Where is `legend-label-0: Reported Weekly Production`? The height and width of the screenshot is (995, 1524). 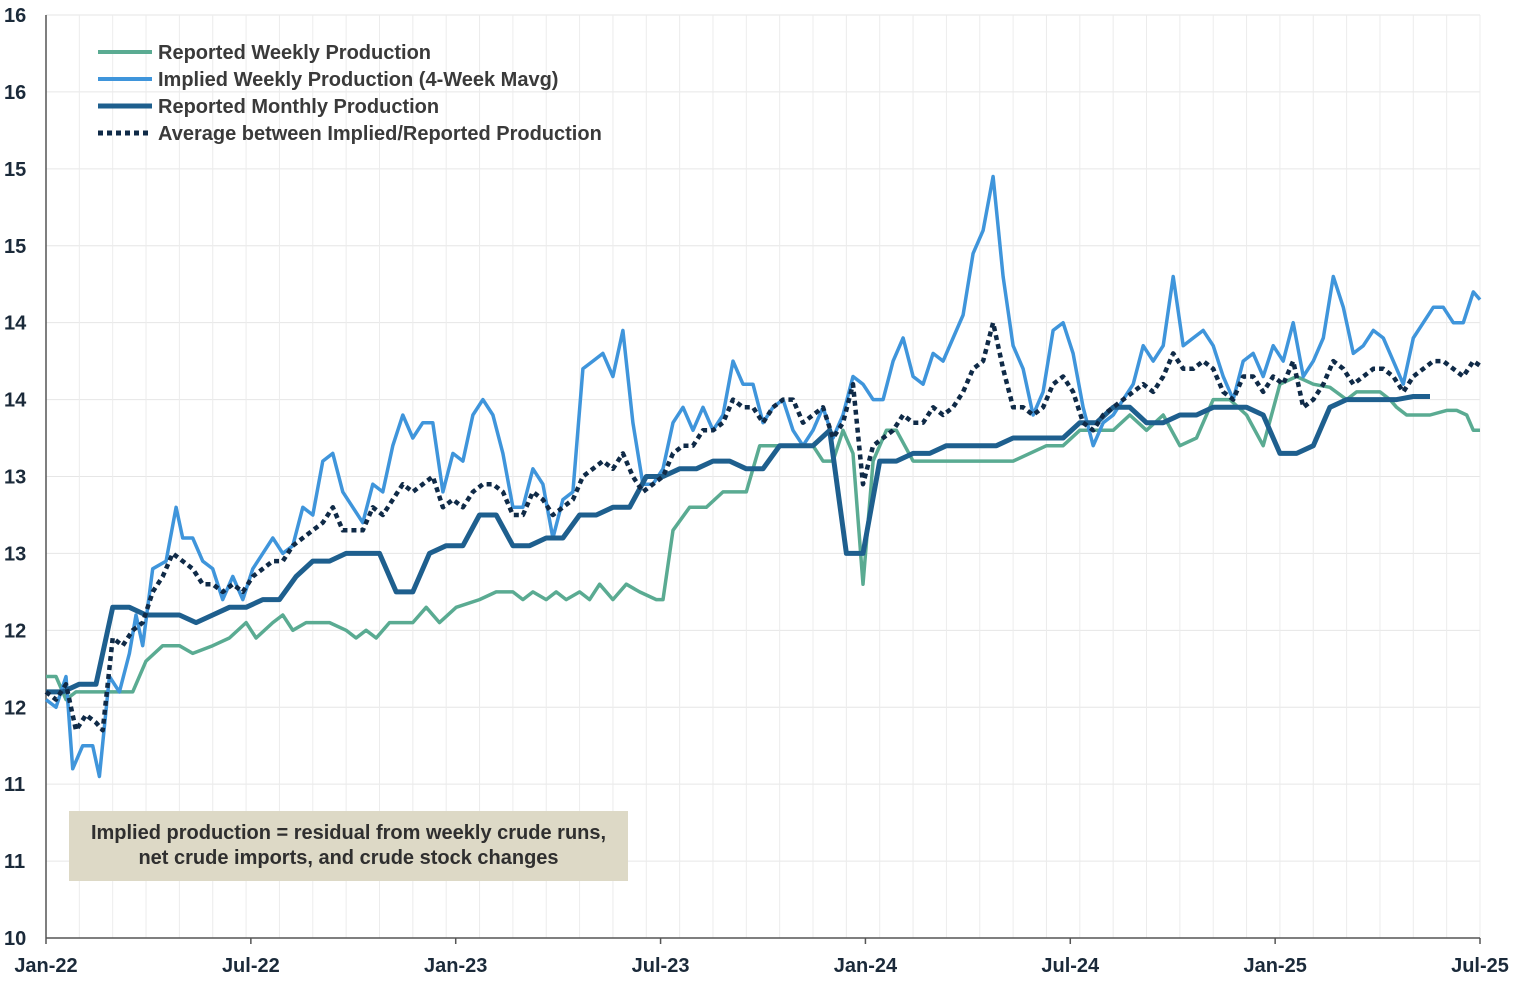 legend-label-0: Reported Weekly Production is located at coordinates (294, 53).